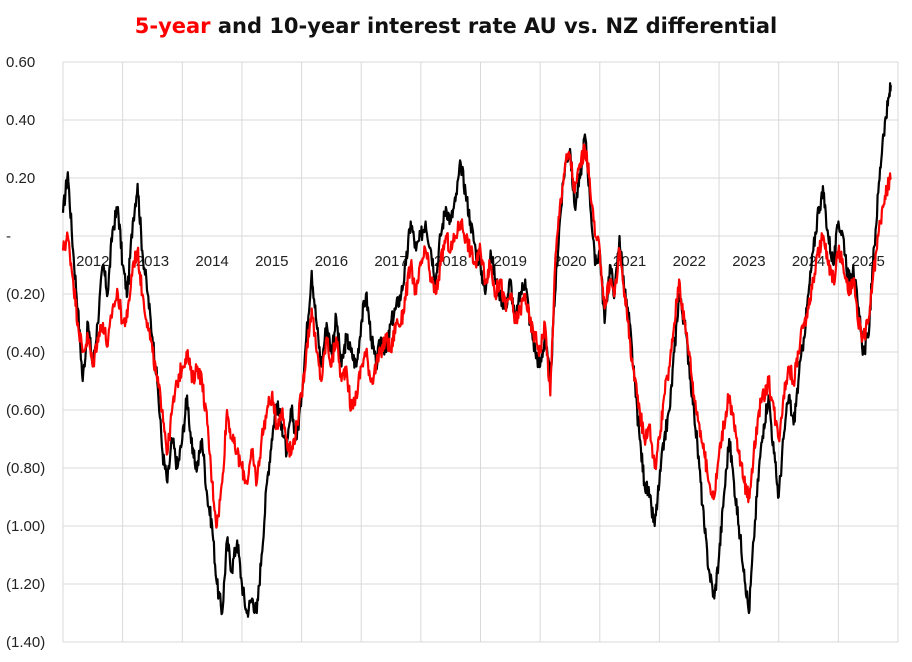  Describe the element at coordinates (867, 261) in the screenshot. I see `x-tick-label: 2025` at that location.